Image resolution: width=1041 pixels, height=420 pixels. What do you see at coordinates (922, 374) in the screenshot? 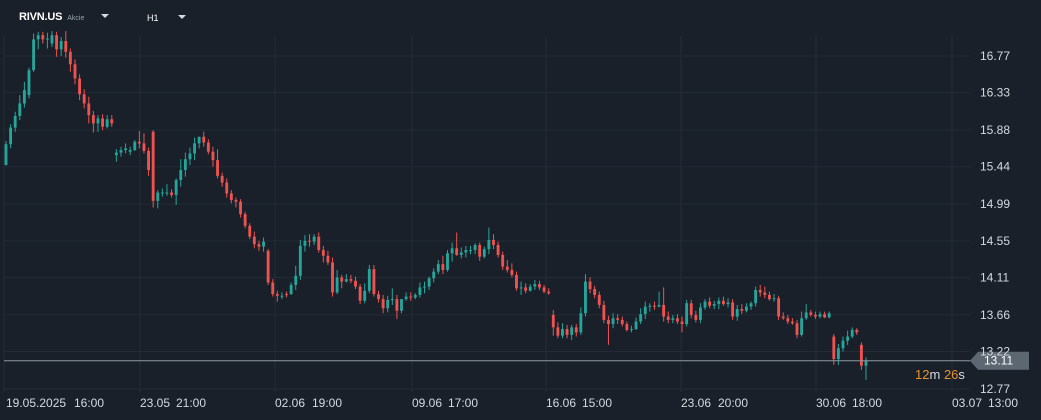
I see `countdown-minutes: 12` at bounding box center [922, 374].